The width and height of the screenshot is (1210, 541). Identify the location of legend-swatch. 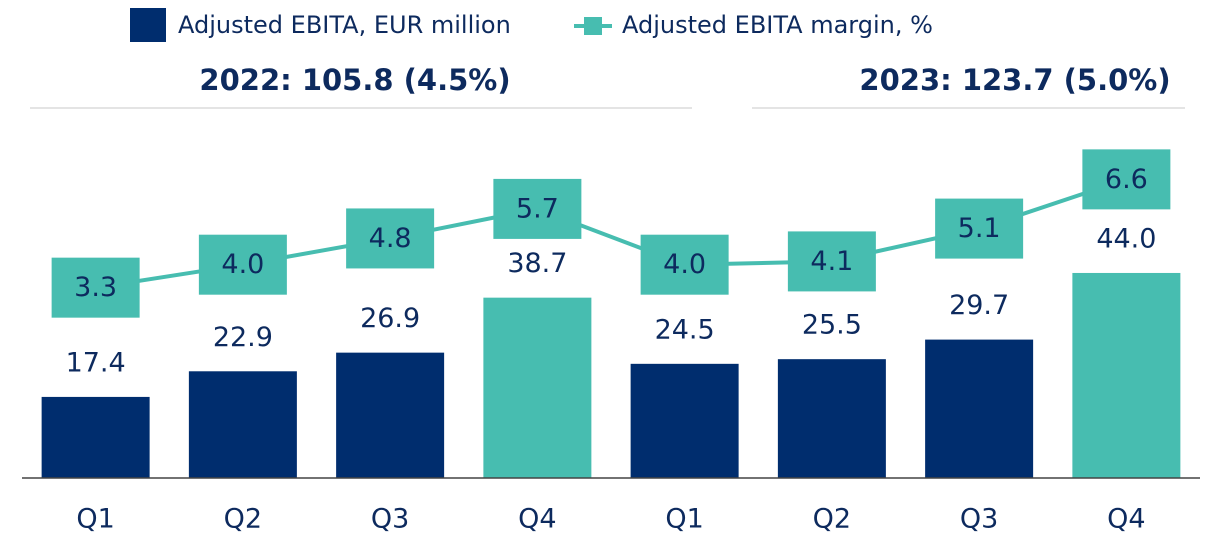
(148, 25).